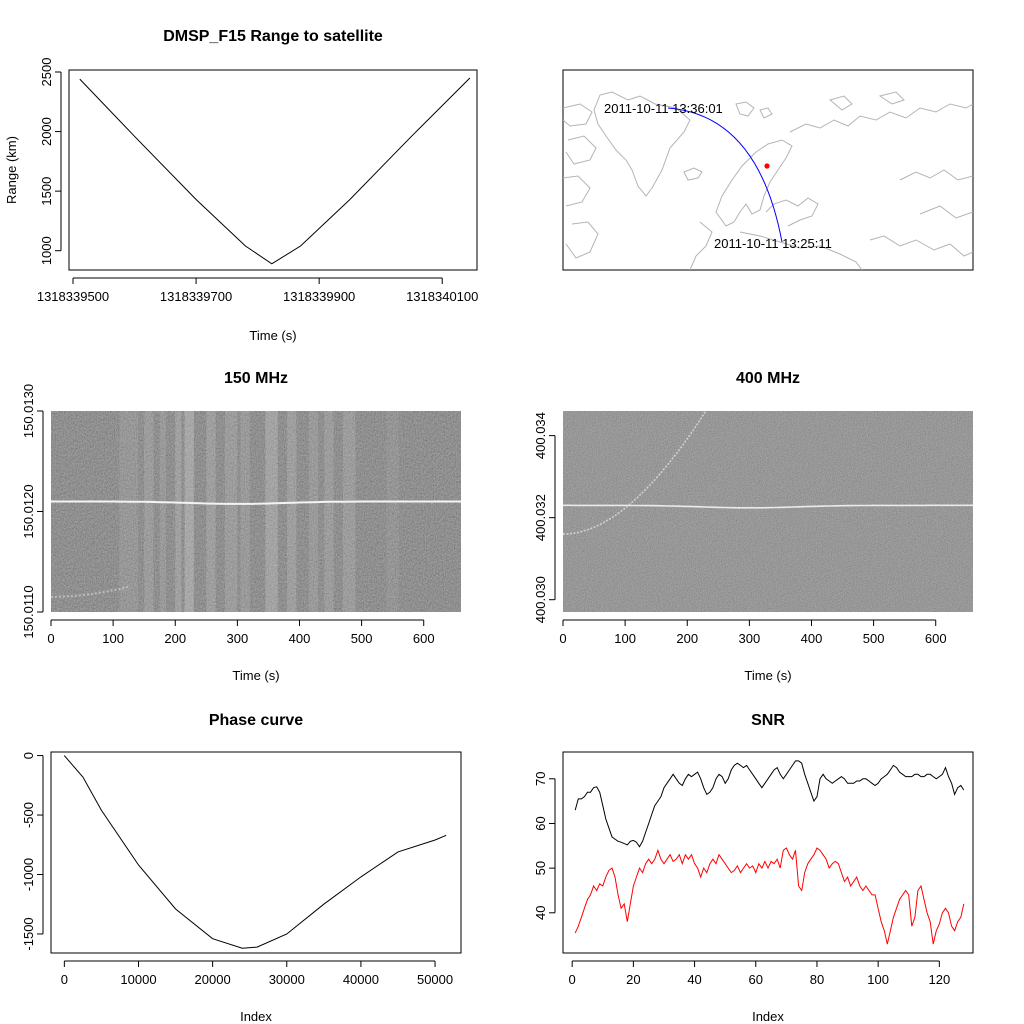 The image size is (1024, 1024). What do you see at coordinates (424, 638) in the screenshot?
I see `spec150-x-tick-label: 600` at bounding box center [424, 638].